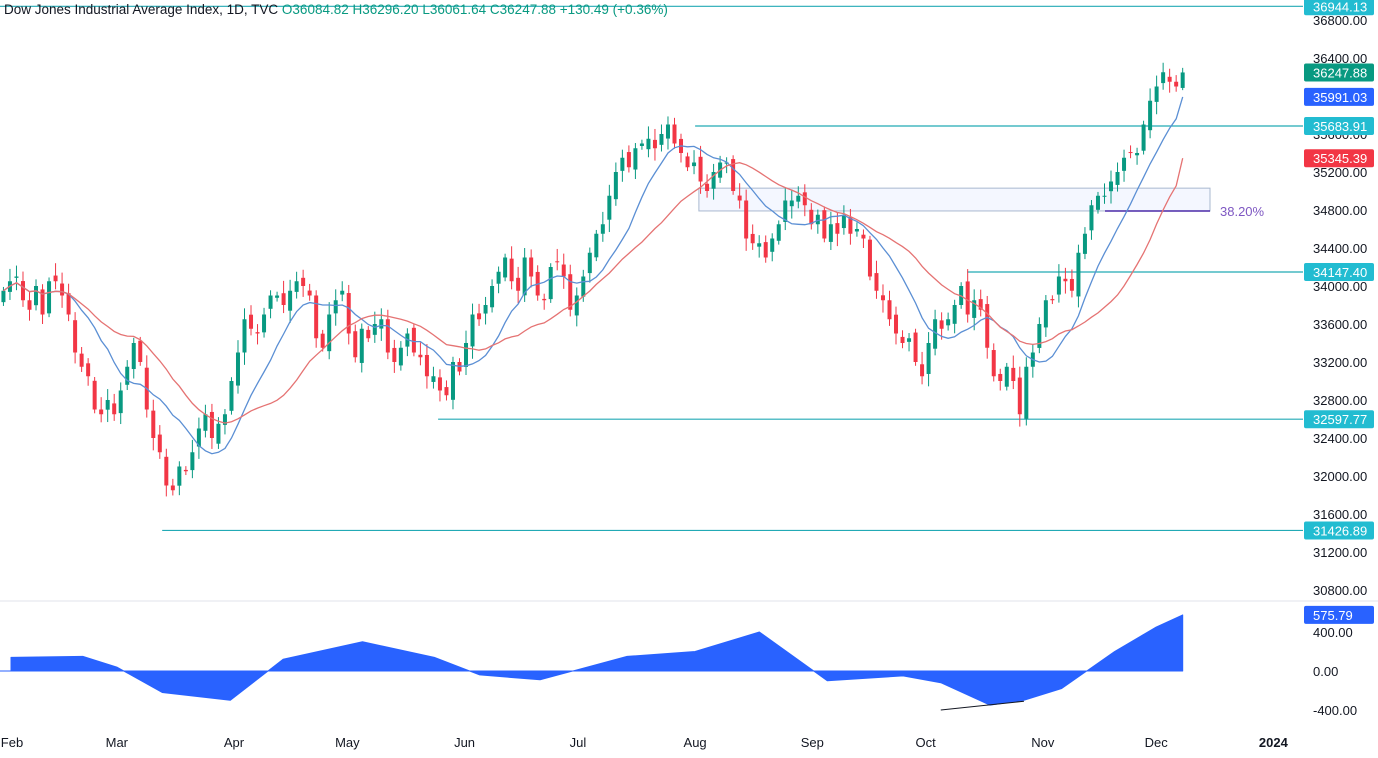  I want to click on divergence-trendline, so click(982, 705).